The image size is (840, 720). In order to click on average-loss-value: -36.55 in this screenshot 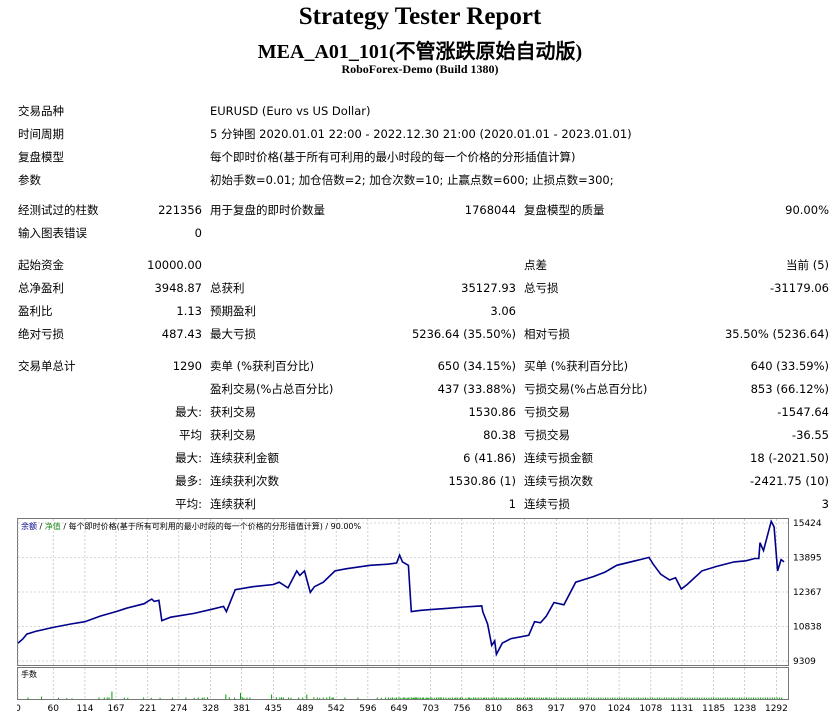, I will do `click(810, 435)`.